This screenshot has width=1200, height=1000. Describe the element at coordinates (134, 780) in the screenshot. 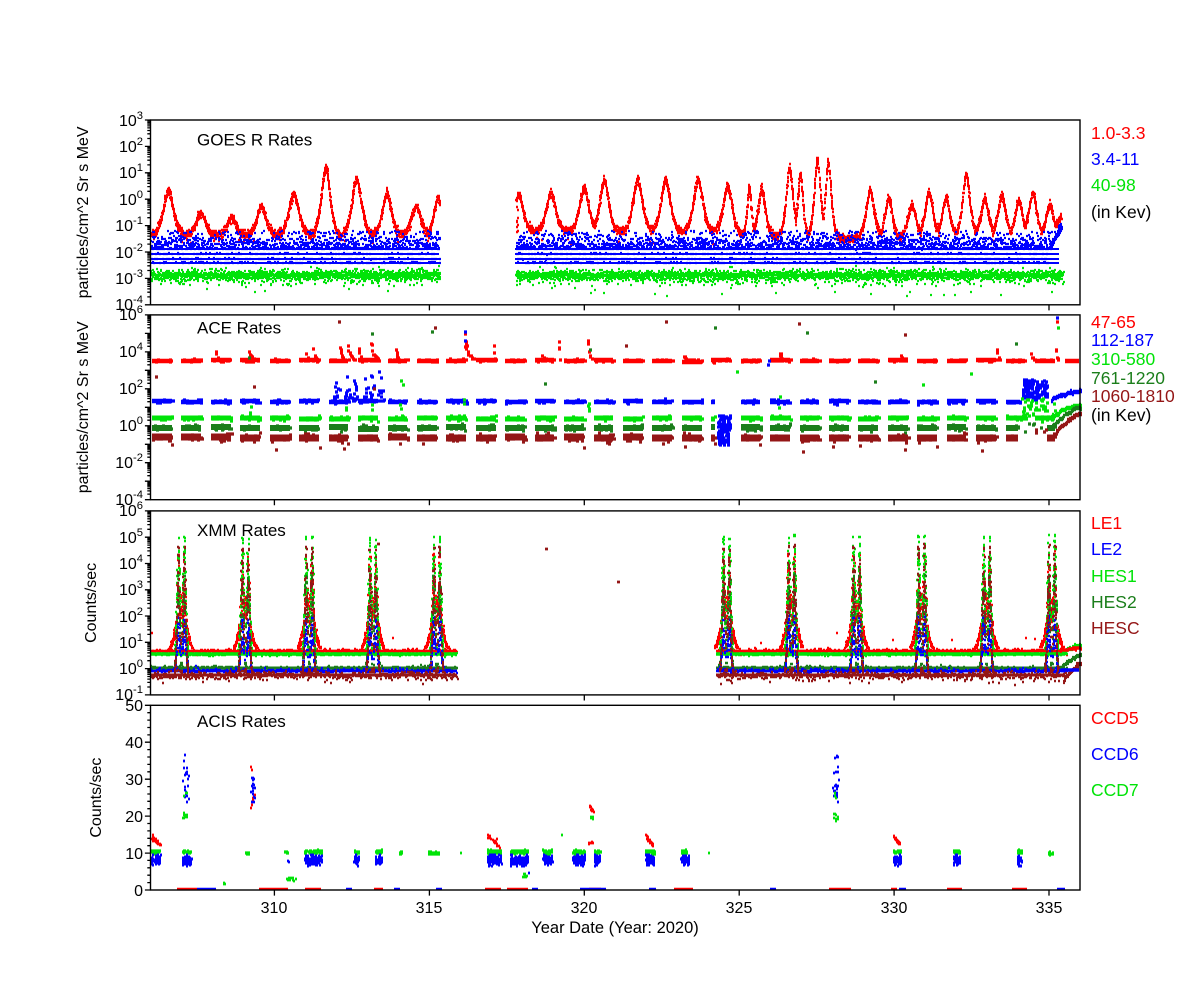

I see `svg-text: 30` at that location.